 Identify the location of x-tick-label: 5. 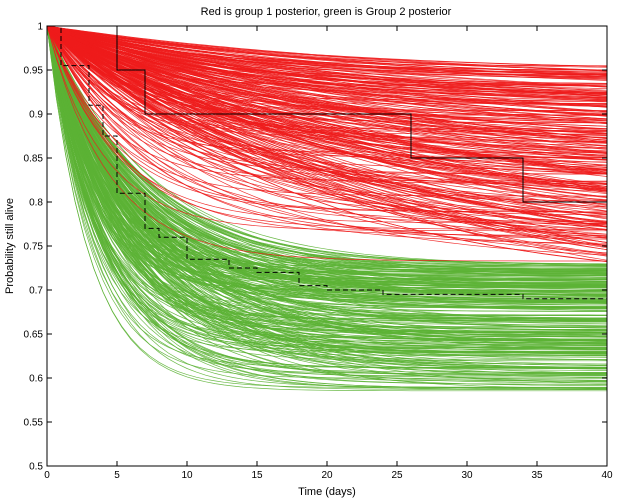
(117, 475).